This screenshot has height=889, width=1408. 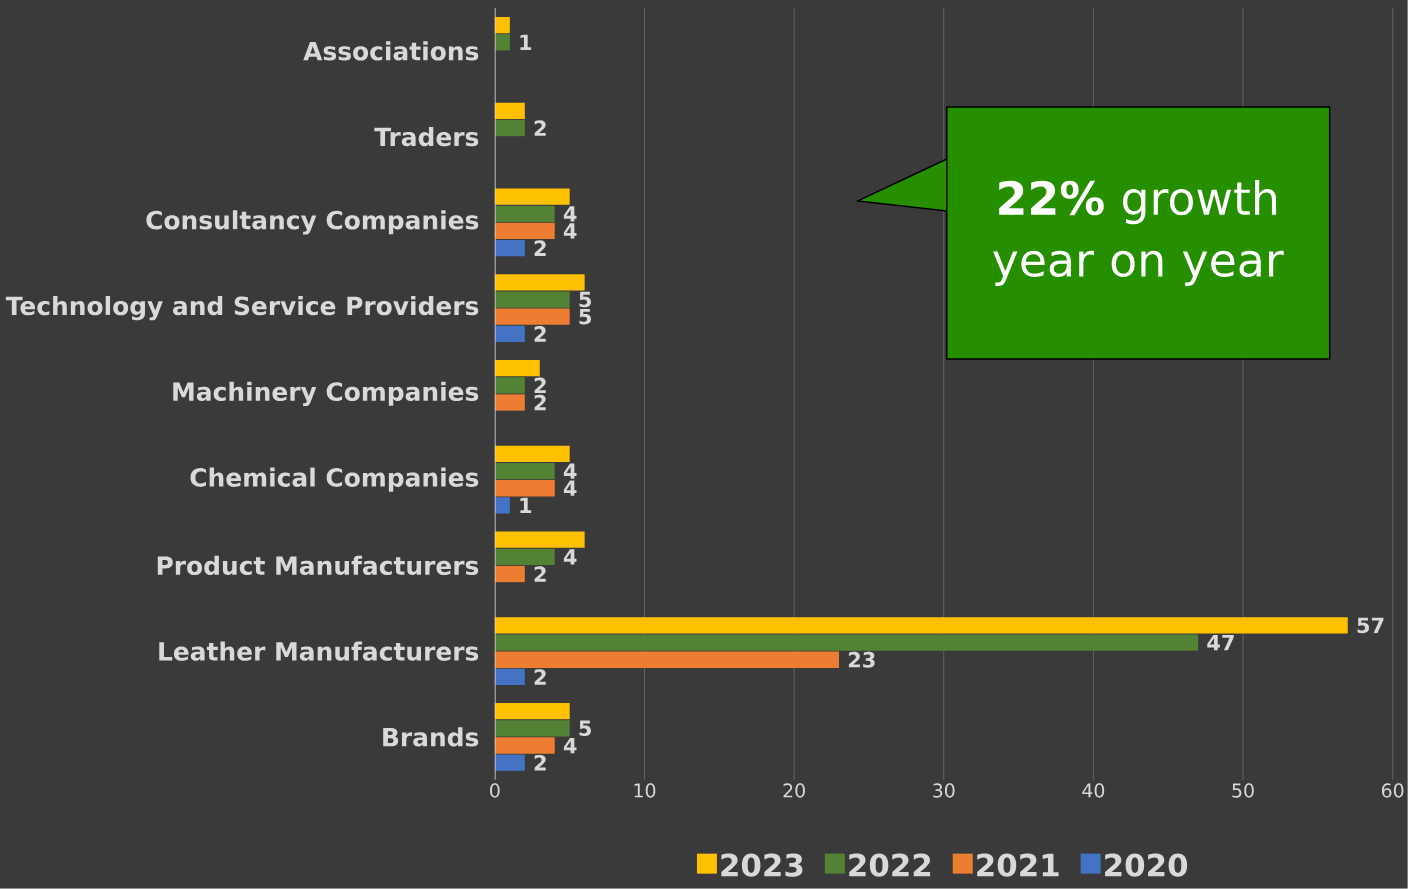 What do you see at coordinates (1093, 790) in the screenshot?
I see `x-tick-label: 40` at bounding box center [1093, 790].